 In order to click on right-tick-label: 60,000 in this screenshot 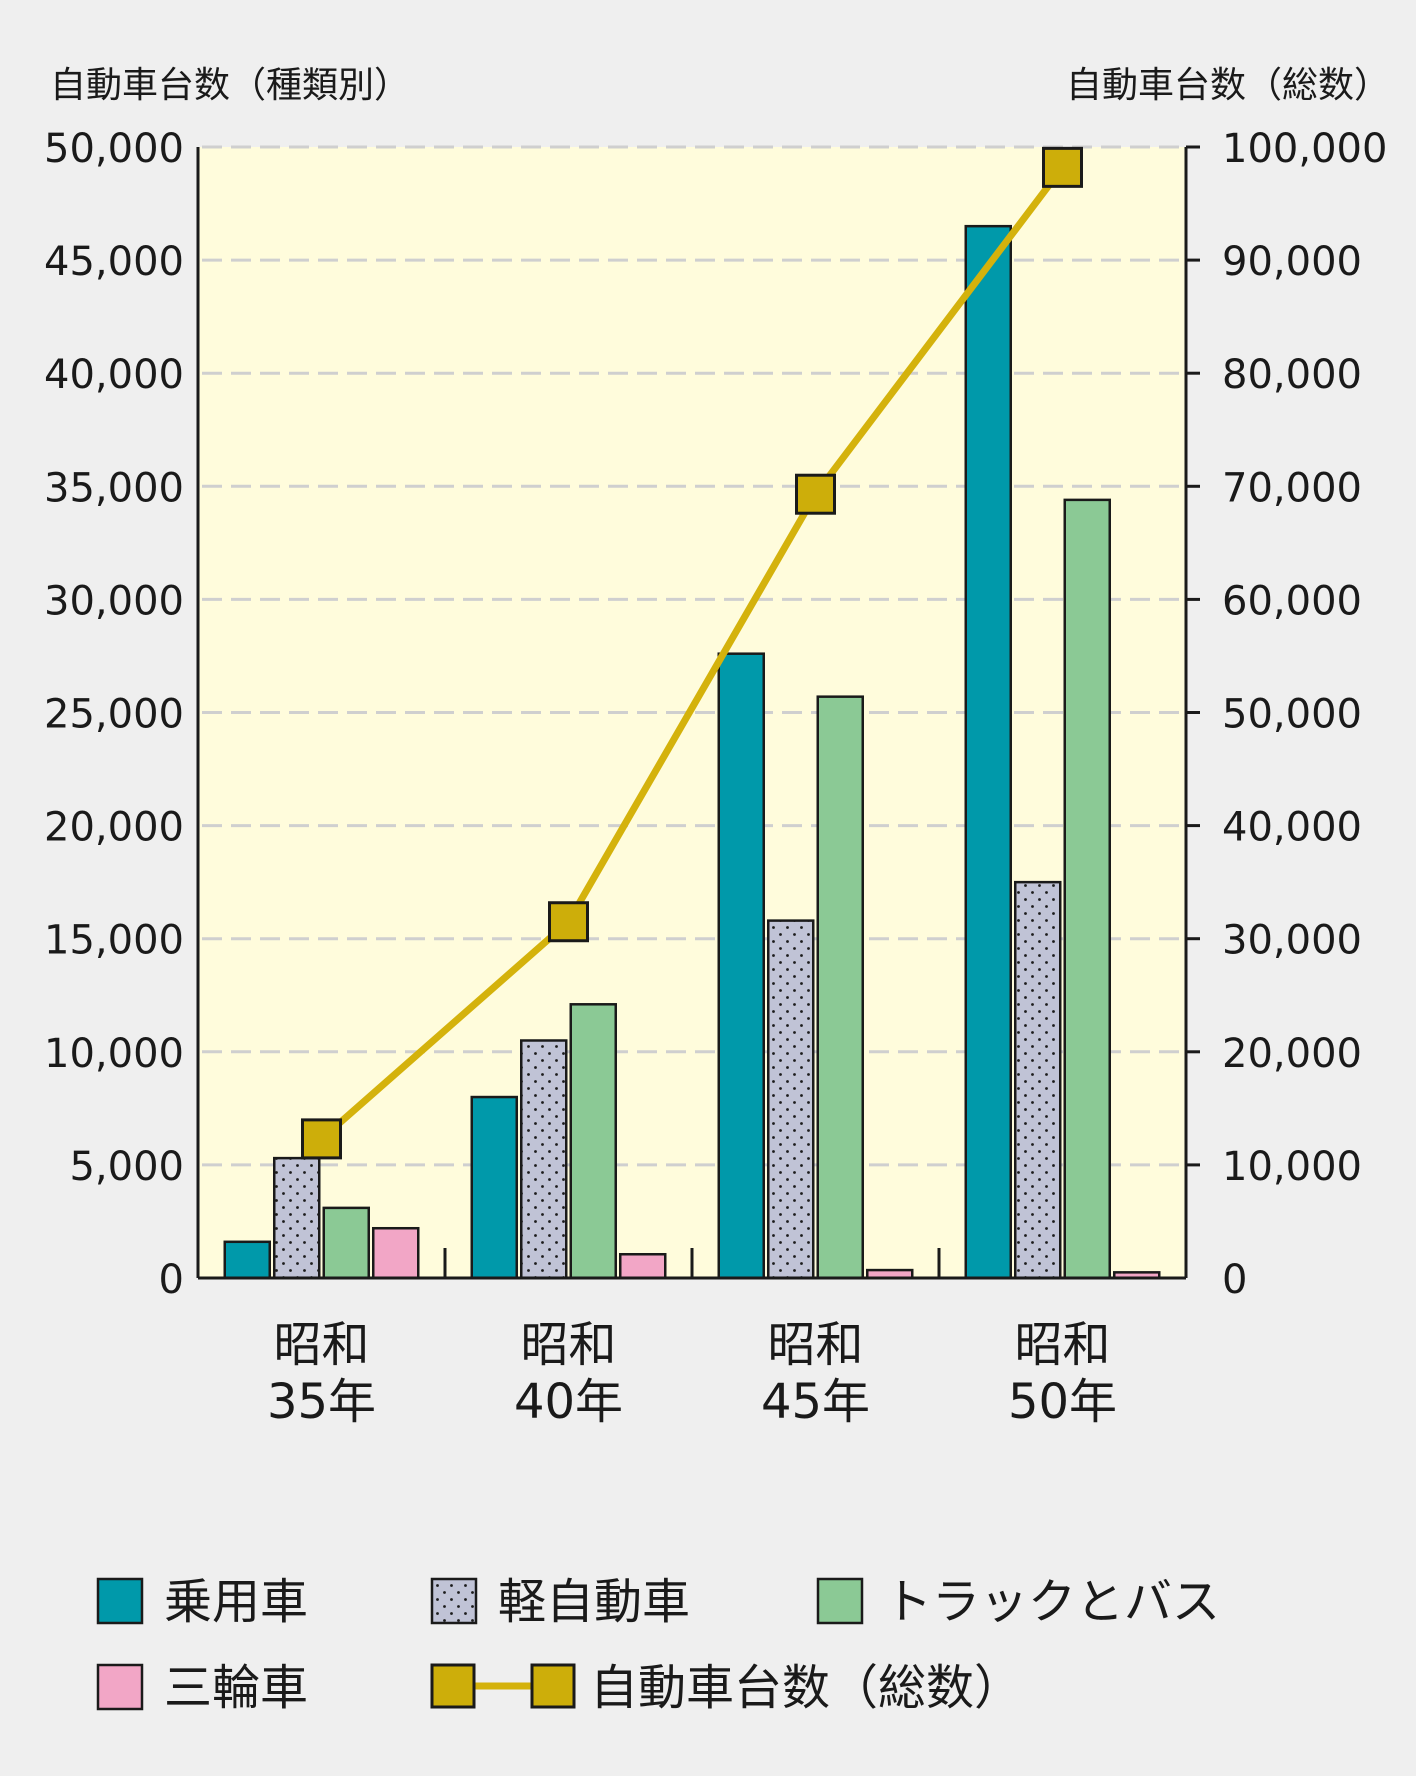, I will do `click(1292, 601)`.